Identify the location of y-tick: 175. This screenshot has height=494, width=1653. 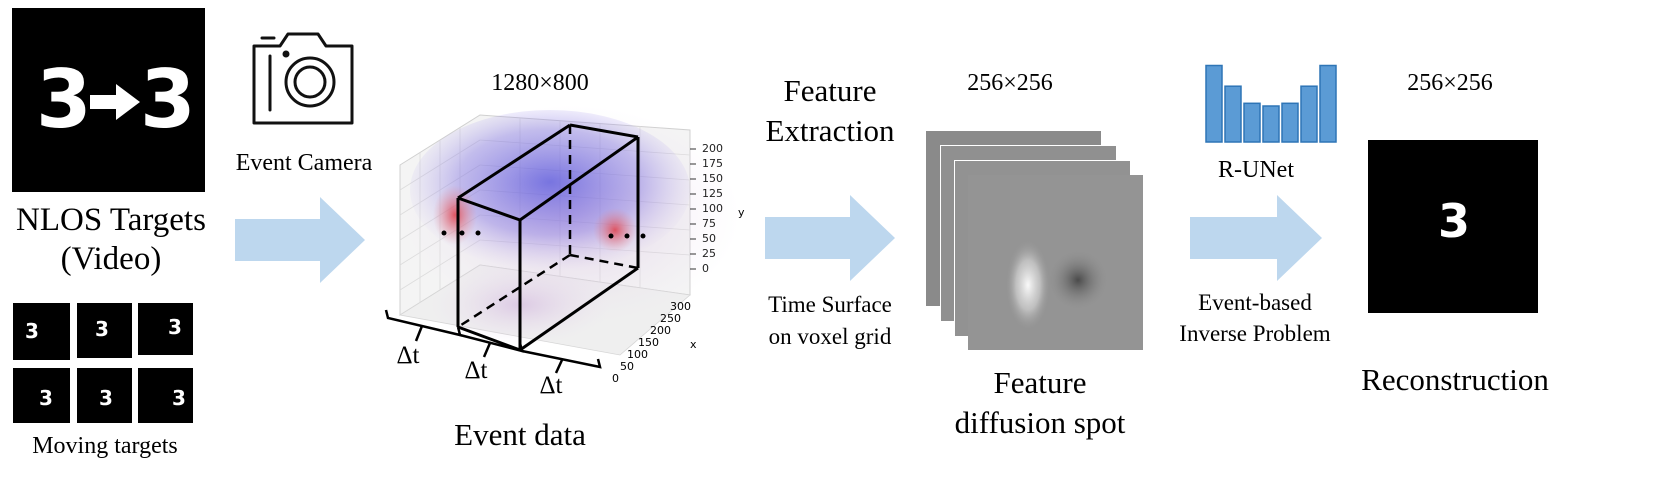
(712, 163).